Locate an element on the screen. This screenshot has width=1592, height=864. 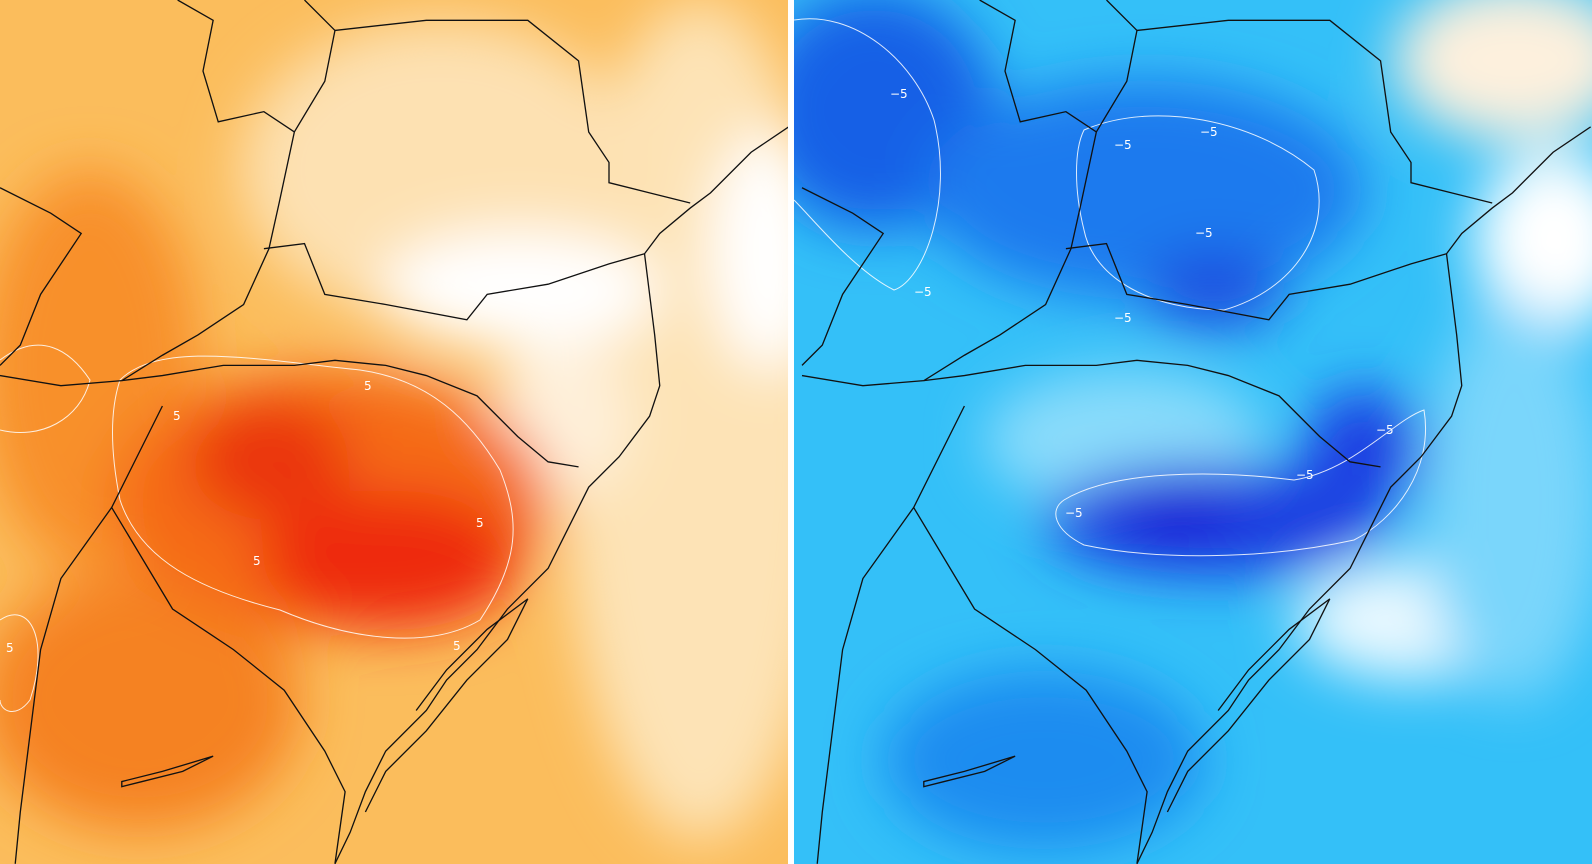
panel-divider is located at coordinates (791, 432).